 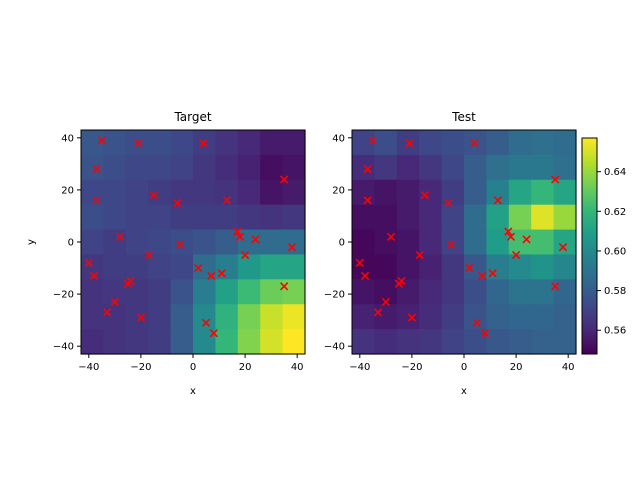 I want to click on colorbar-tick-label: 0.64, so click(x=615, y=172).